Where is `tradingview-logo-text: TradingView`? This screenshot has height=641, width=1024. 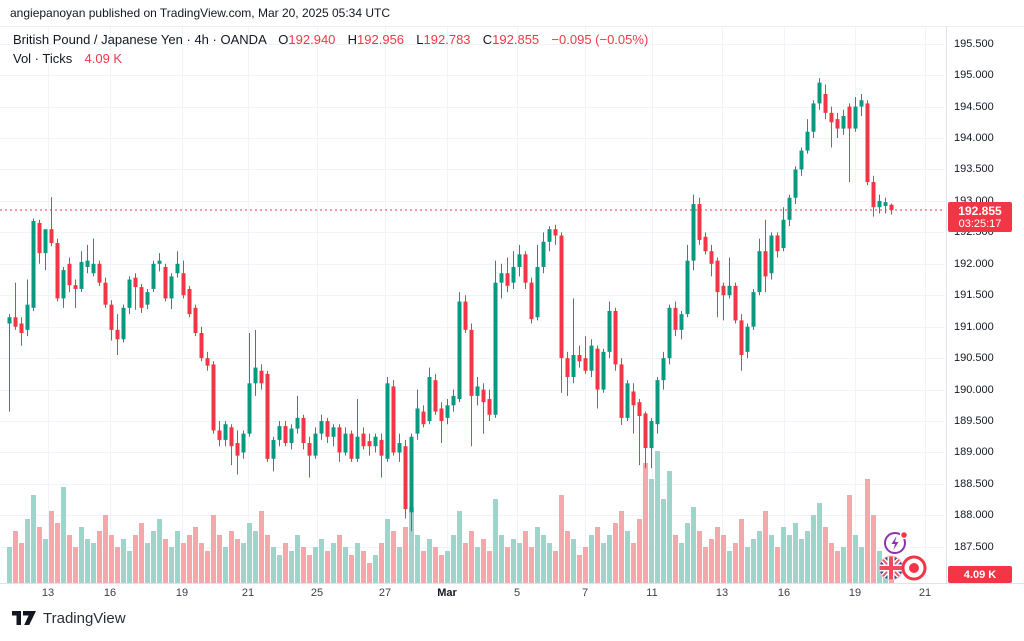 tradingview-logo-text: TradingView is located at coordinates (84, 618).